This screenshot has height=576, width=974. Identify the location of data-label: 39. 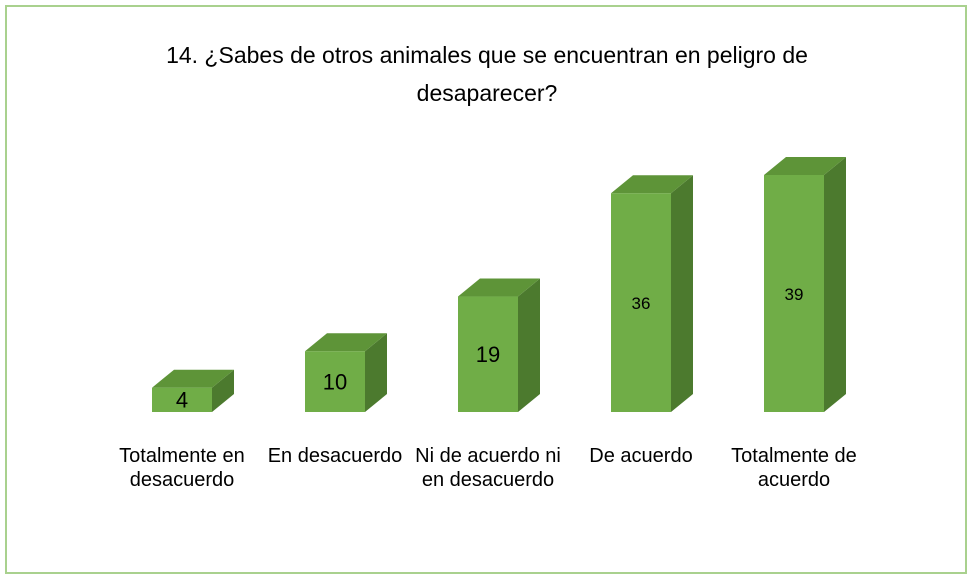
(794, 294).